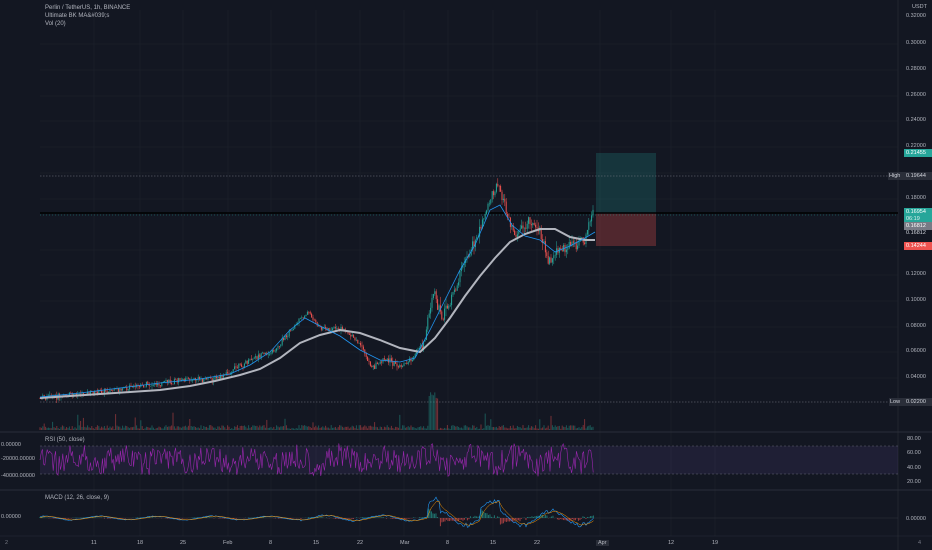  Describe the element at coordinates (405, 543) in the screenshot. I see `time-axis-label: Mar` at that location.